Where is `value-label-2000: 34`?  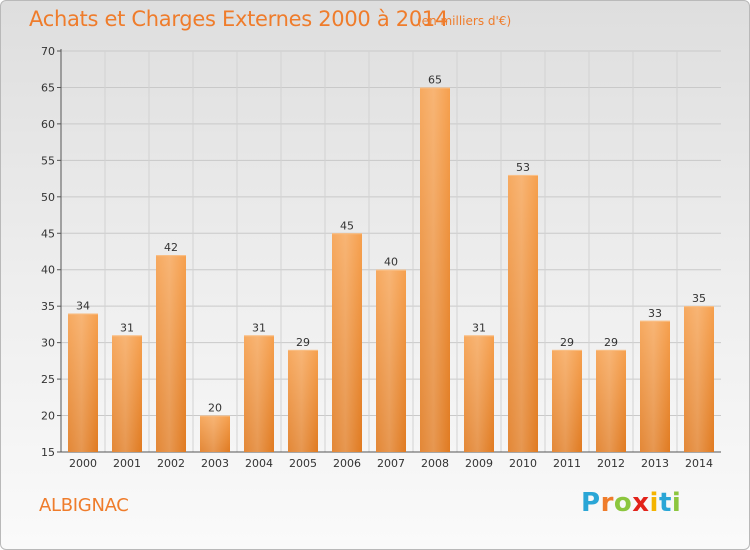 value-label-2000: 34 is located at coordinates (83, 305).